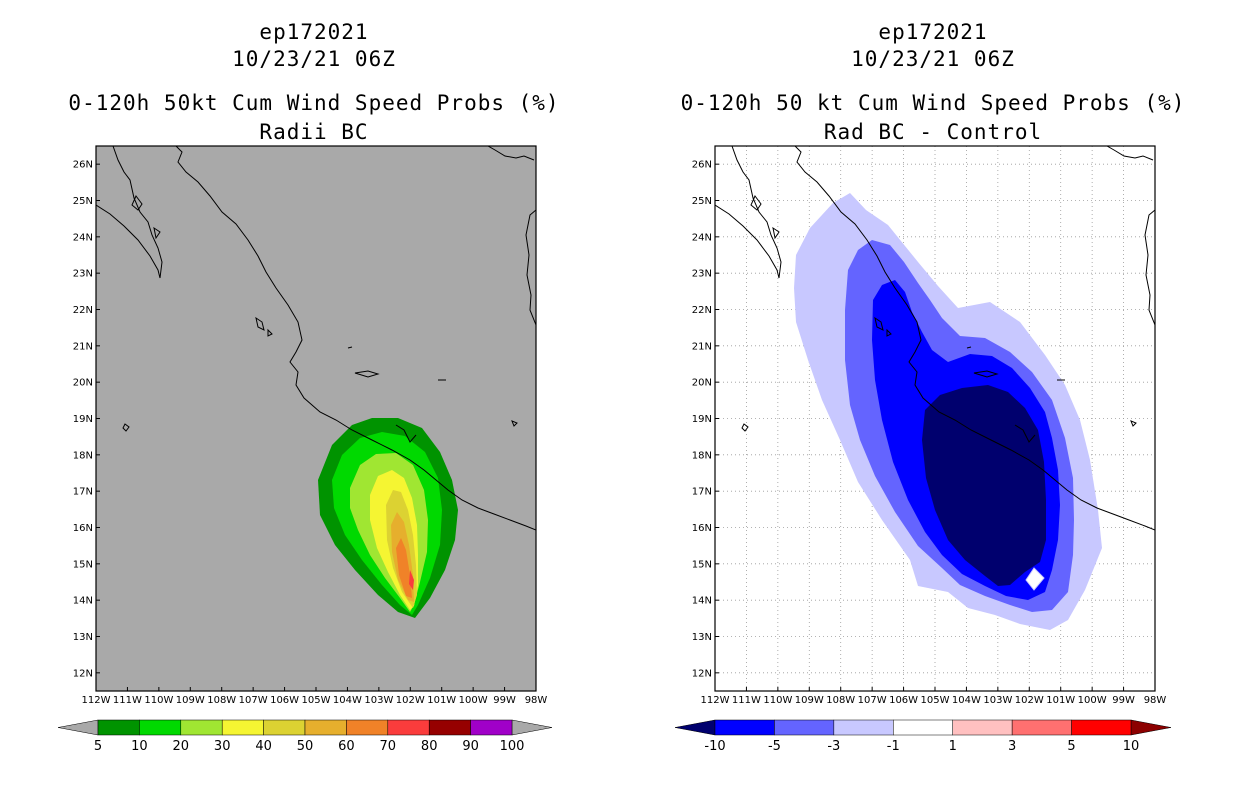 This screenshot has width=1236, height=800. I want to click on lat-label: 25N, so click(702, 201).